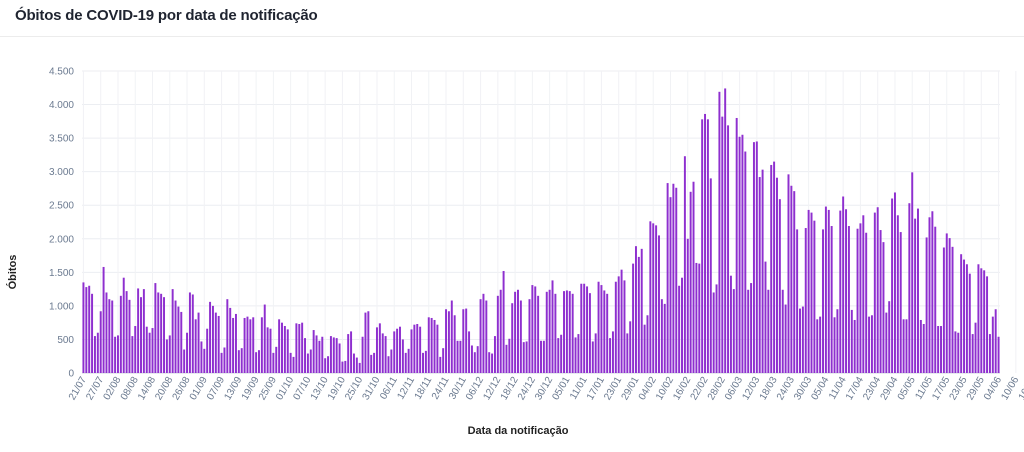 Image resolution: width=1024 pixels, height=452 pixels. Describe the element at coordinates (1020, 389) in the screenshot. I see `x-tick-label: 16/06` at that location.